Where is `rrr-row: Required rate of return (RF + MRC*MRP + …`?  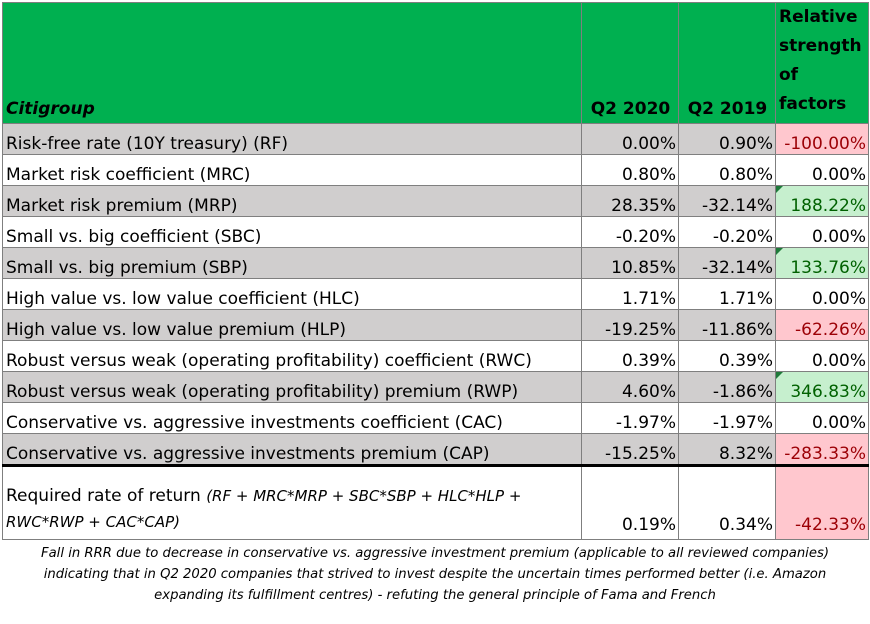 rrr-row: Required rate of return (RF + MRC*MRP + … is located at coordinates (435, 502).